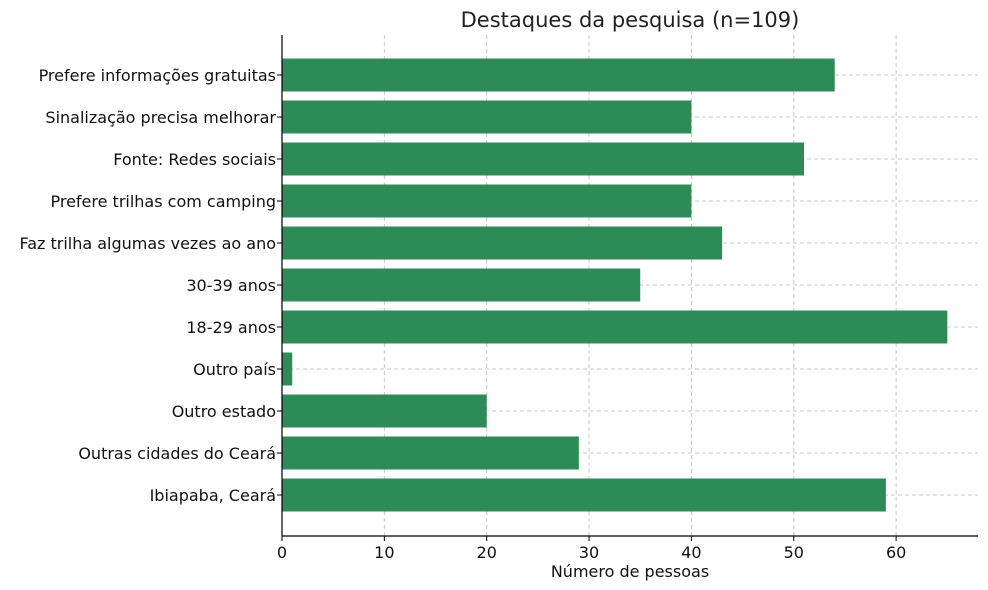 This screenshot has width=988, height=590. What do you see at coordinates (147, 243) in the screenshot?
I see `y-tick-label: Faz trilha algumas vezes ao ano` at bounding box center [147, 243].